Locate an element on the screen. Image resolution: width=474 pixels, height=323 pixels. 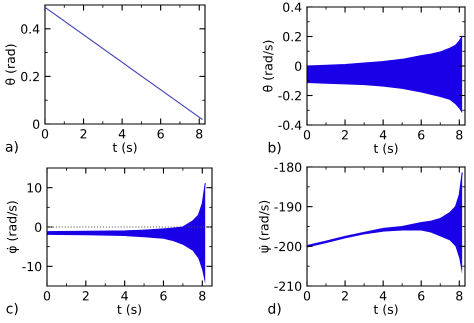
y-tick-label: -200 is located at coordinates (288, 247).